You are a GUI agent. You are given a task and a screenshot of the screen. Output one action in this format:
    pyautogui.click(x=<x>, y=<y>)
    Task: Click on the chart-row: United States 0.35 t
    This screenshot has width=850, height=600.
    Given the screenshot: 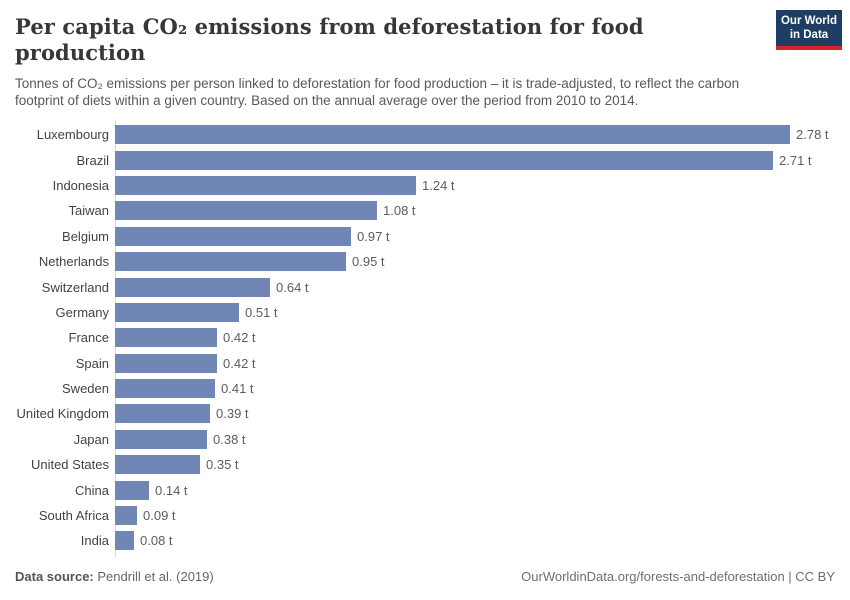 What is the action you would take?
    pyautogui.click(x=432, y=464)
    